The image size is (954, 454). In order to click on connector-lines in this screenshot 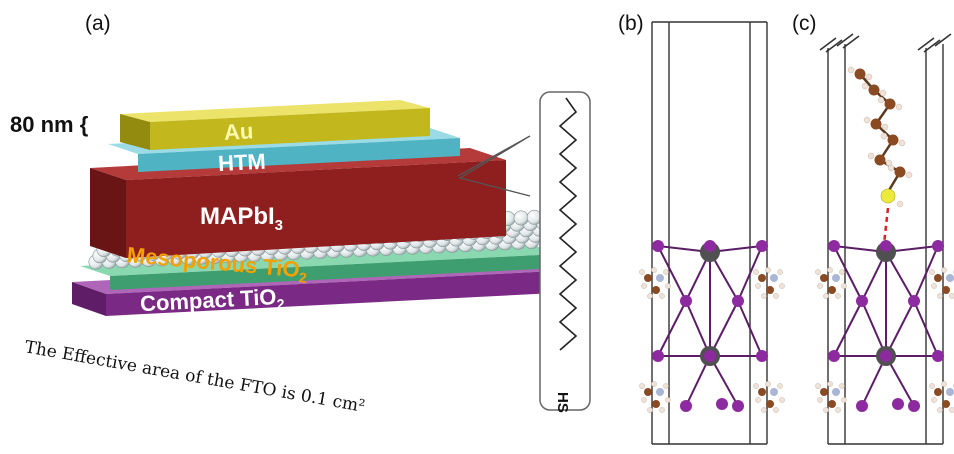, I will do `click(494, 166)`.